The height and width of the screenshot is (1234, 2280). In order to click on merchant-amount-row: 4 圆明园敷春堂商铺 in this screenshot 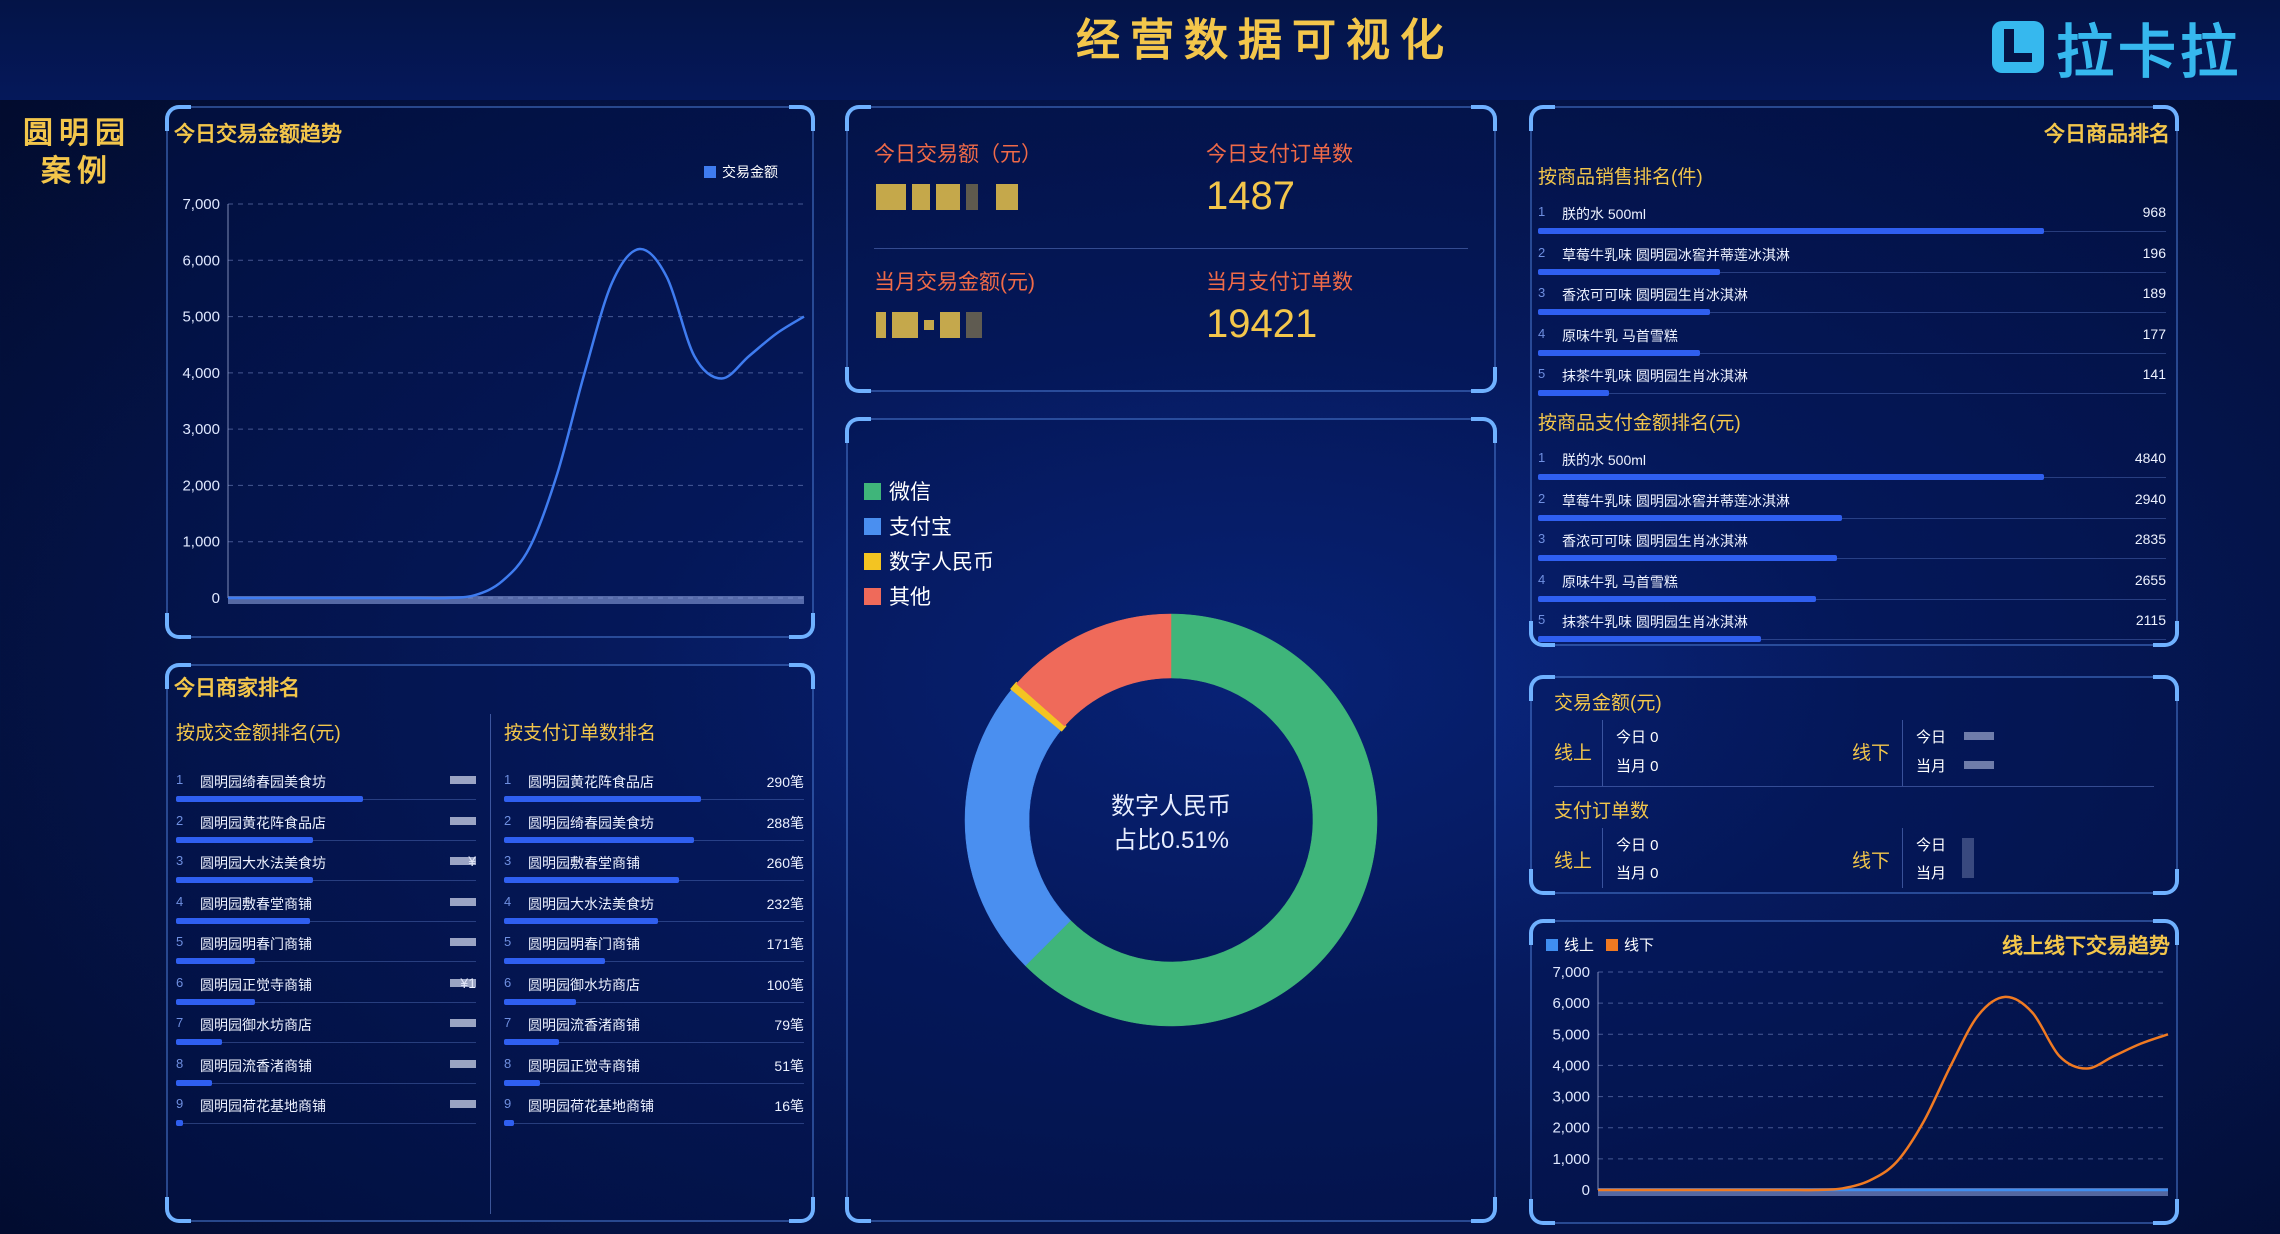, I will do `click(326, 908)`.